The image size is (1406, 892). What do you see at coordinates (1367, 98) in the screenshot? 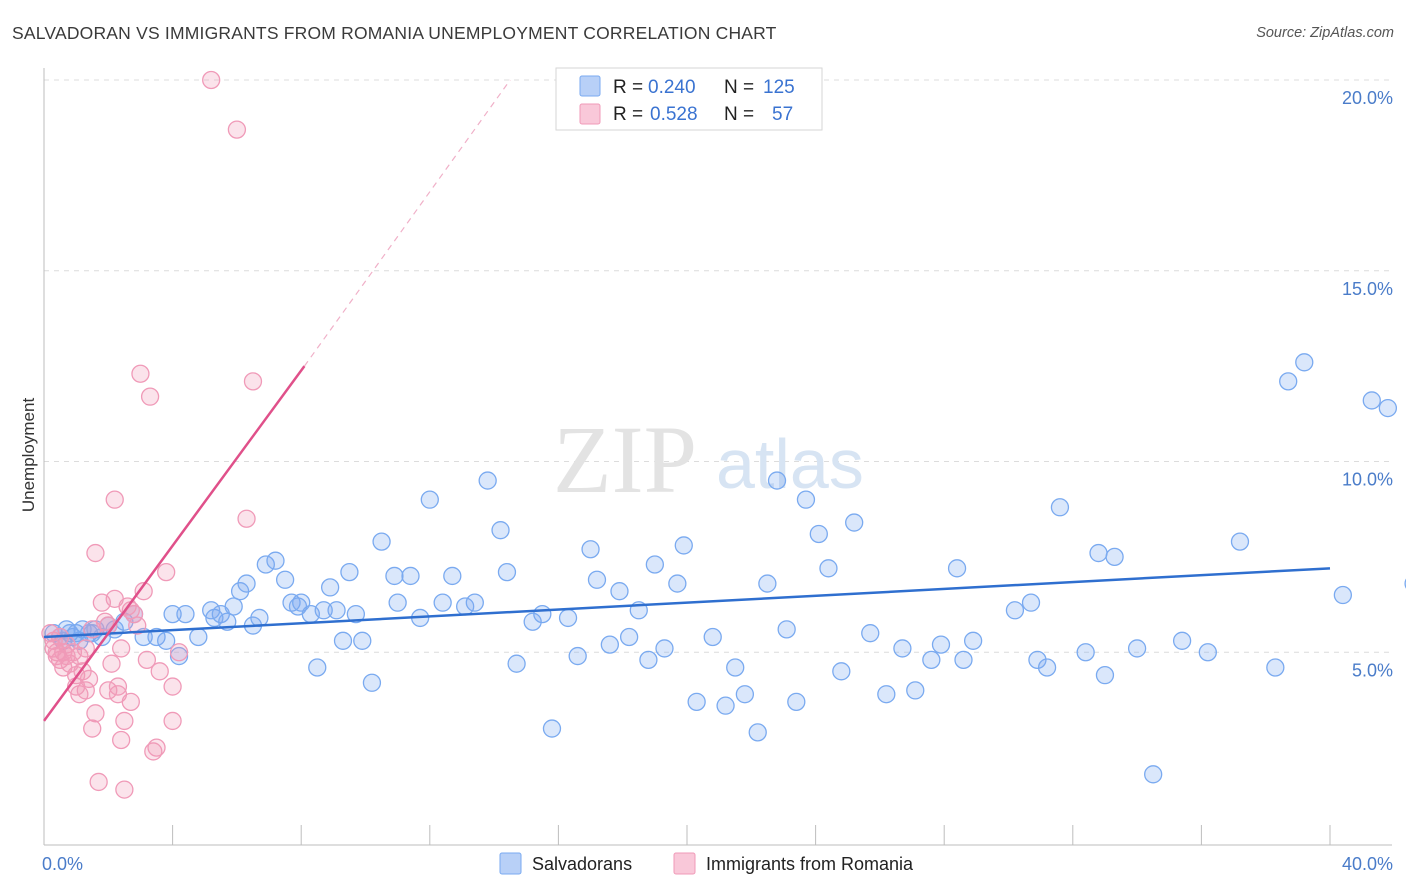
I see `y-tick-label-3: 20.0%` at bounding box center [1367, 98].